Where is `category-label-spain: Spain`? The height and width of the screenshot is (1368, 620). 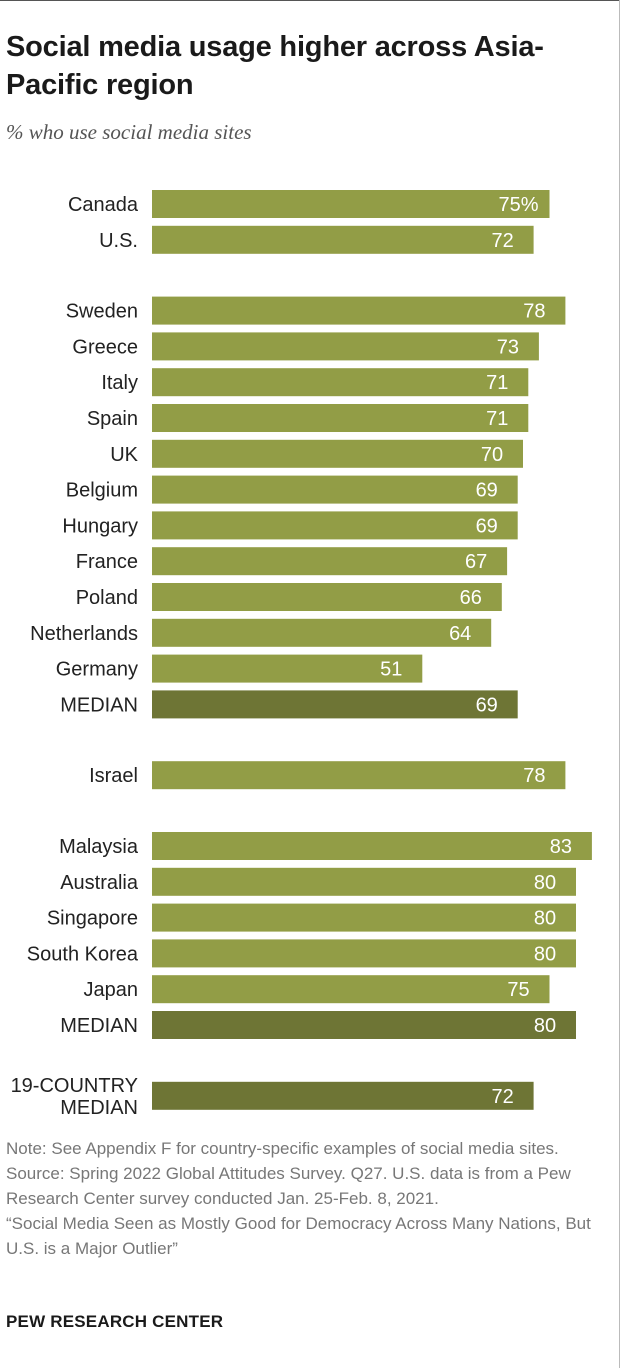
category-label-spain: Spain is located at coordinates (112, 419).